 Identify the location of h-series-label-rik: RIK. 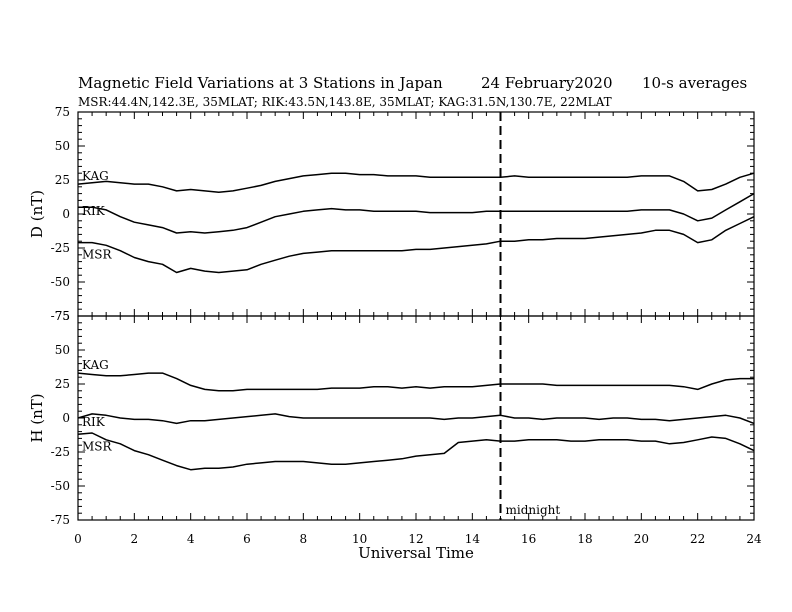
(94, 422).